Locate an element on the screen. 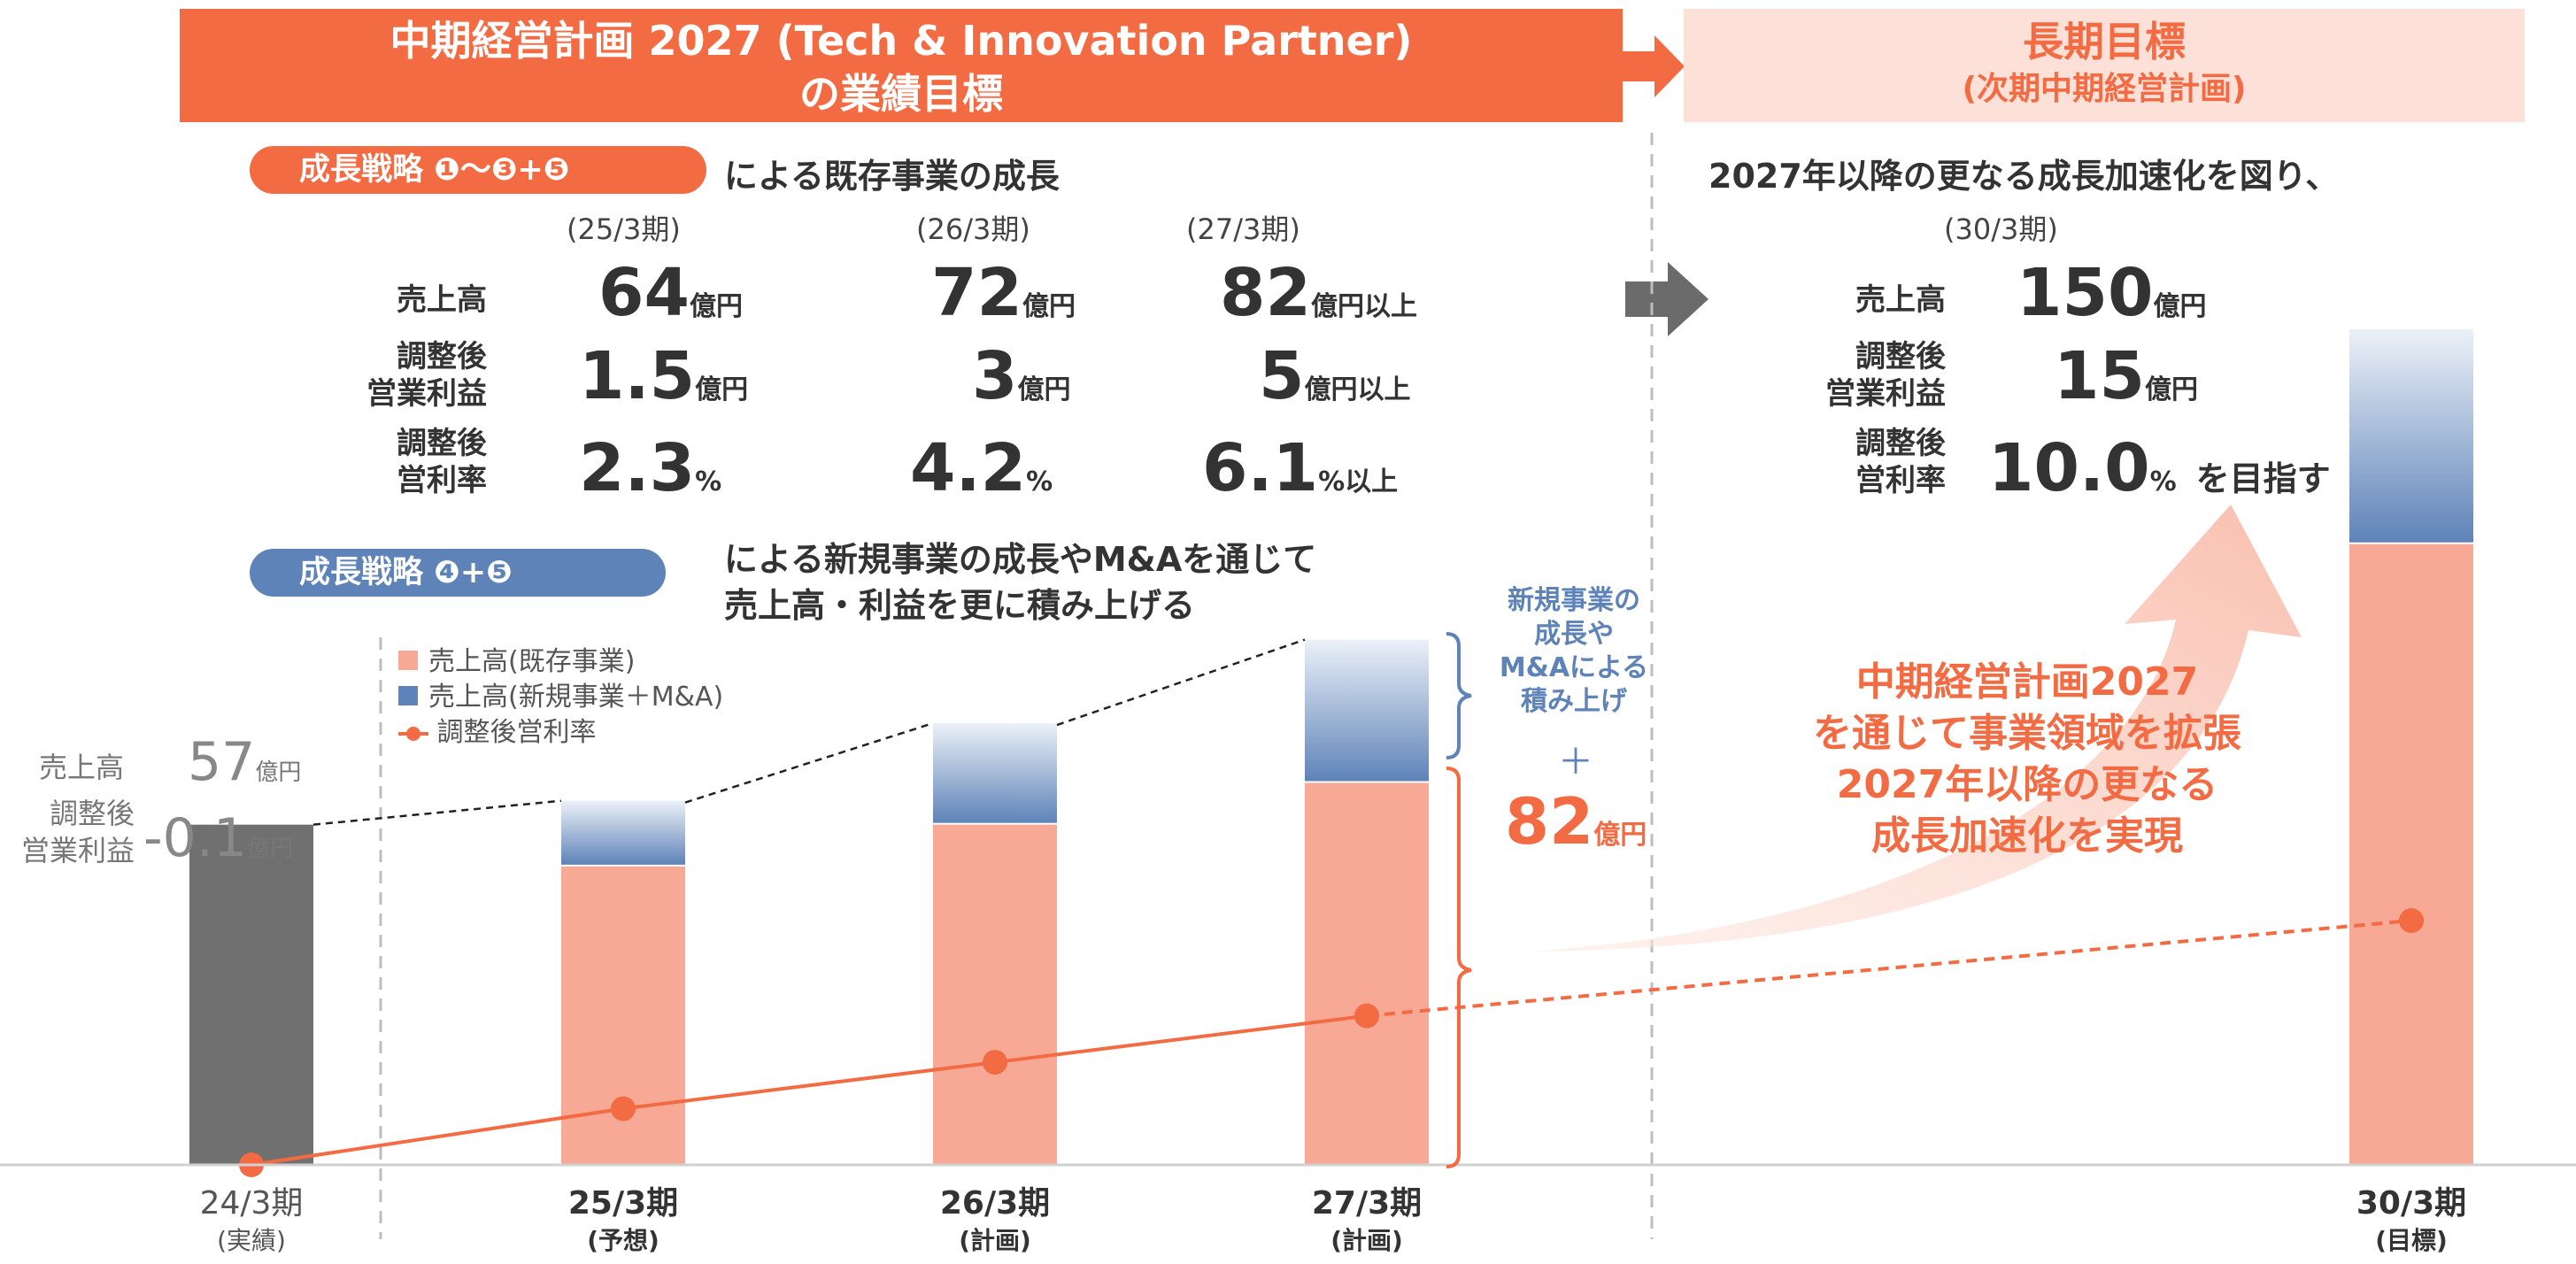  legend-marker-margin-icon is located at coordinates (413, 733).